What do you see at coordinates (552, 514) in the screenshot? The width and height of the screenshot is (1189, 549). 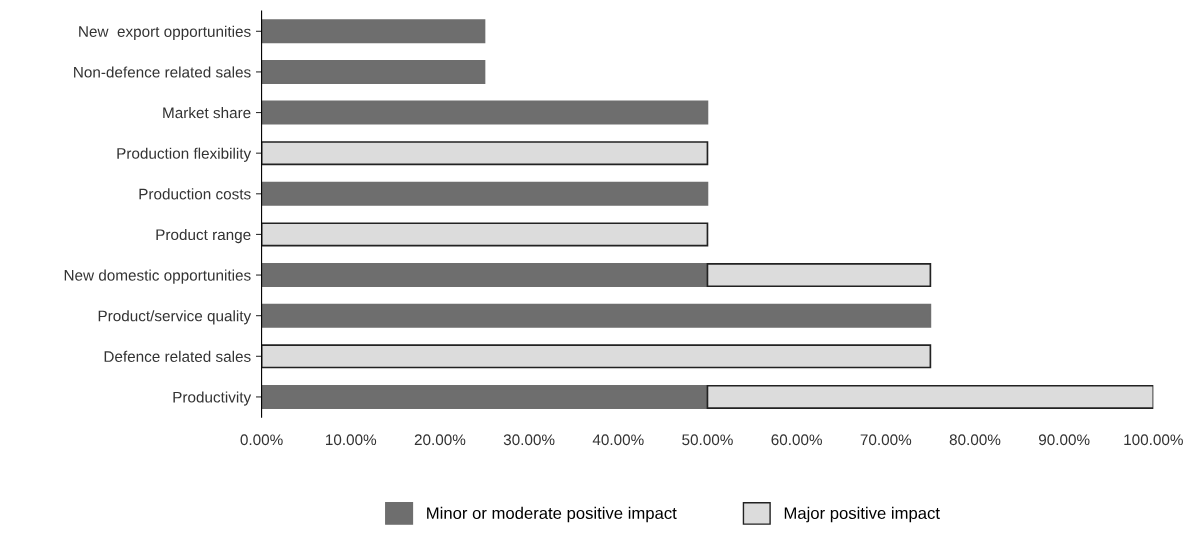 I see `legend-label: Minor or moderate positive impact` at bounding box center [552, 514].